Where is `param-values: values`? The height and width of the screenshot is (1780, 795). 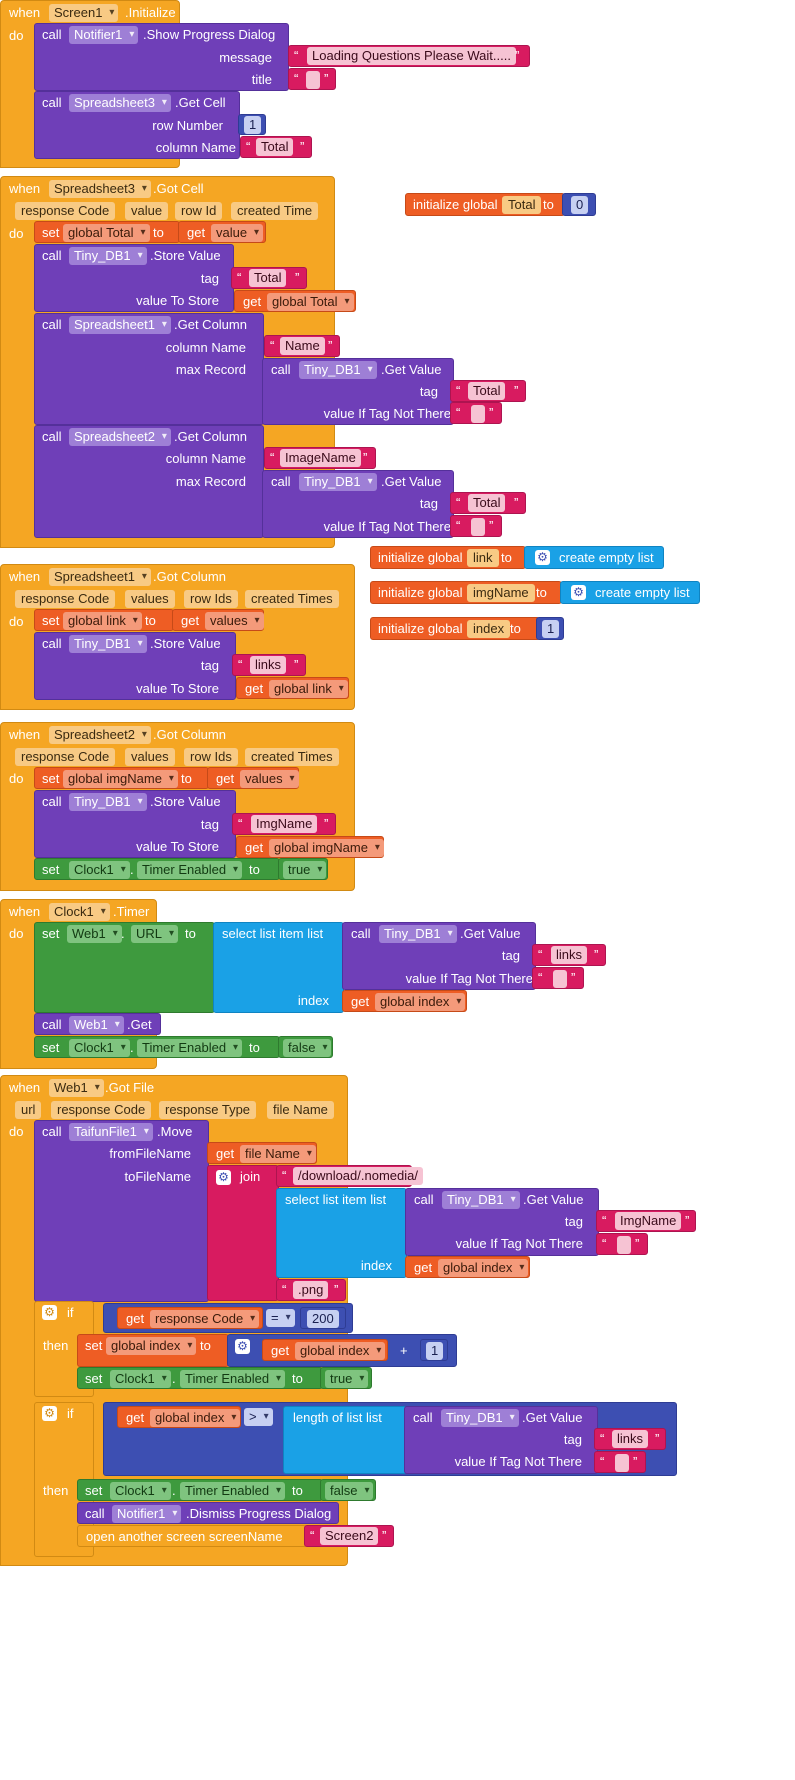 param-values: values is located at coordinates (150, 599).